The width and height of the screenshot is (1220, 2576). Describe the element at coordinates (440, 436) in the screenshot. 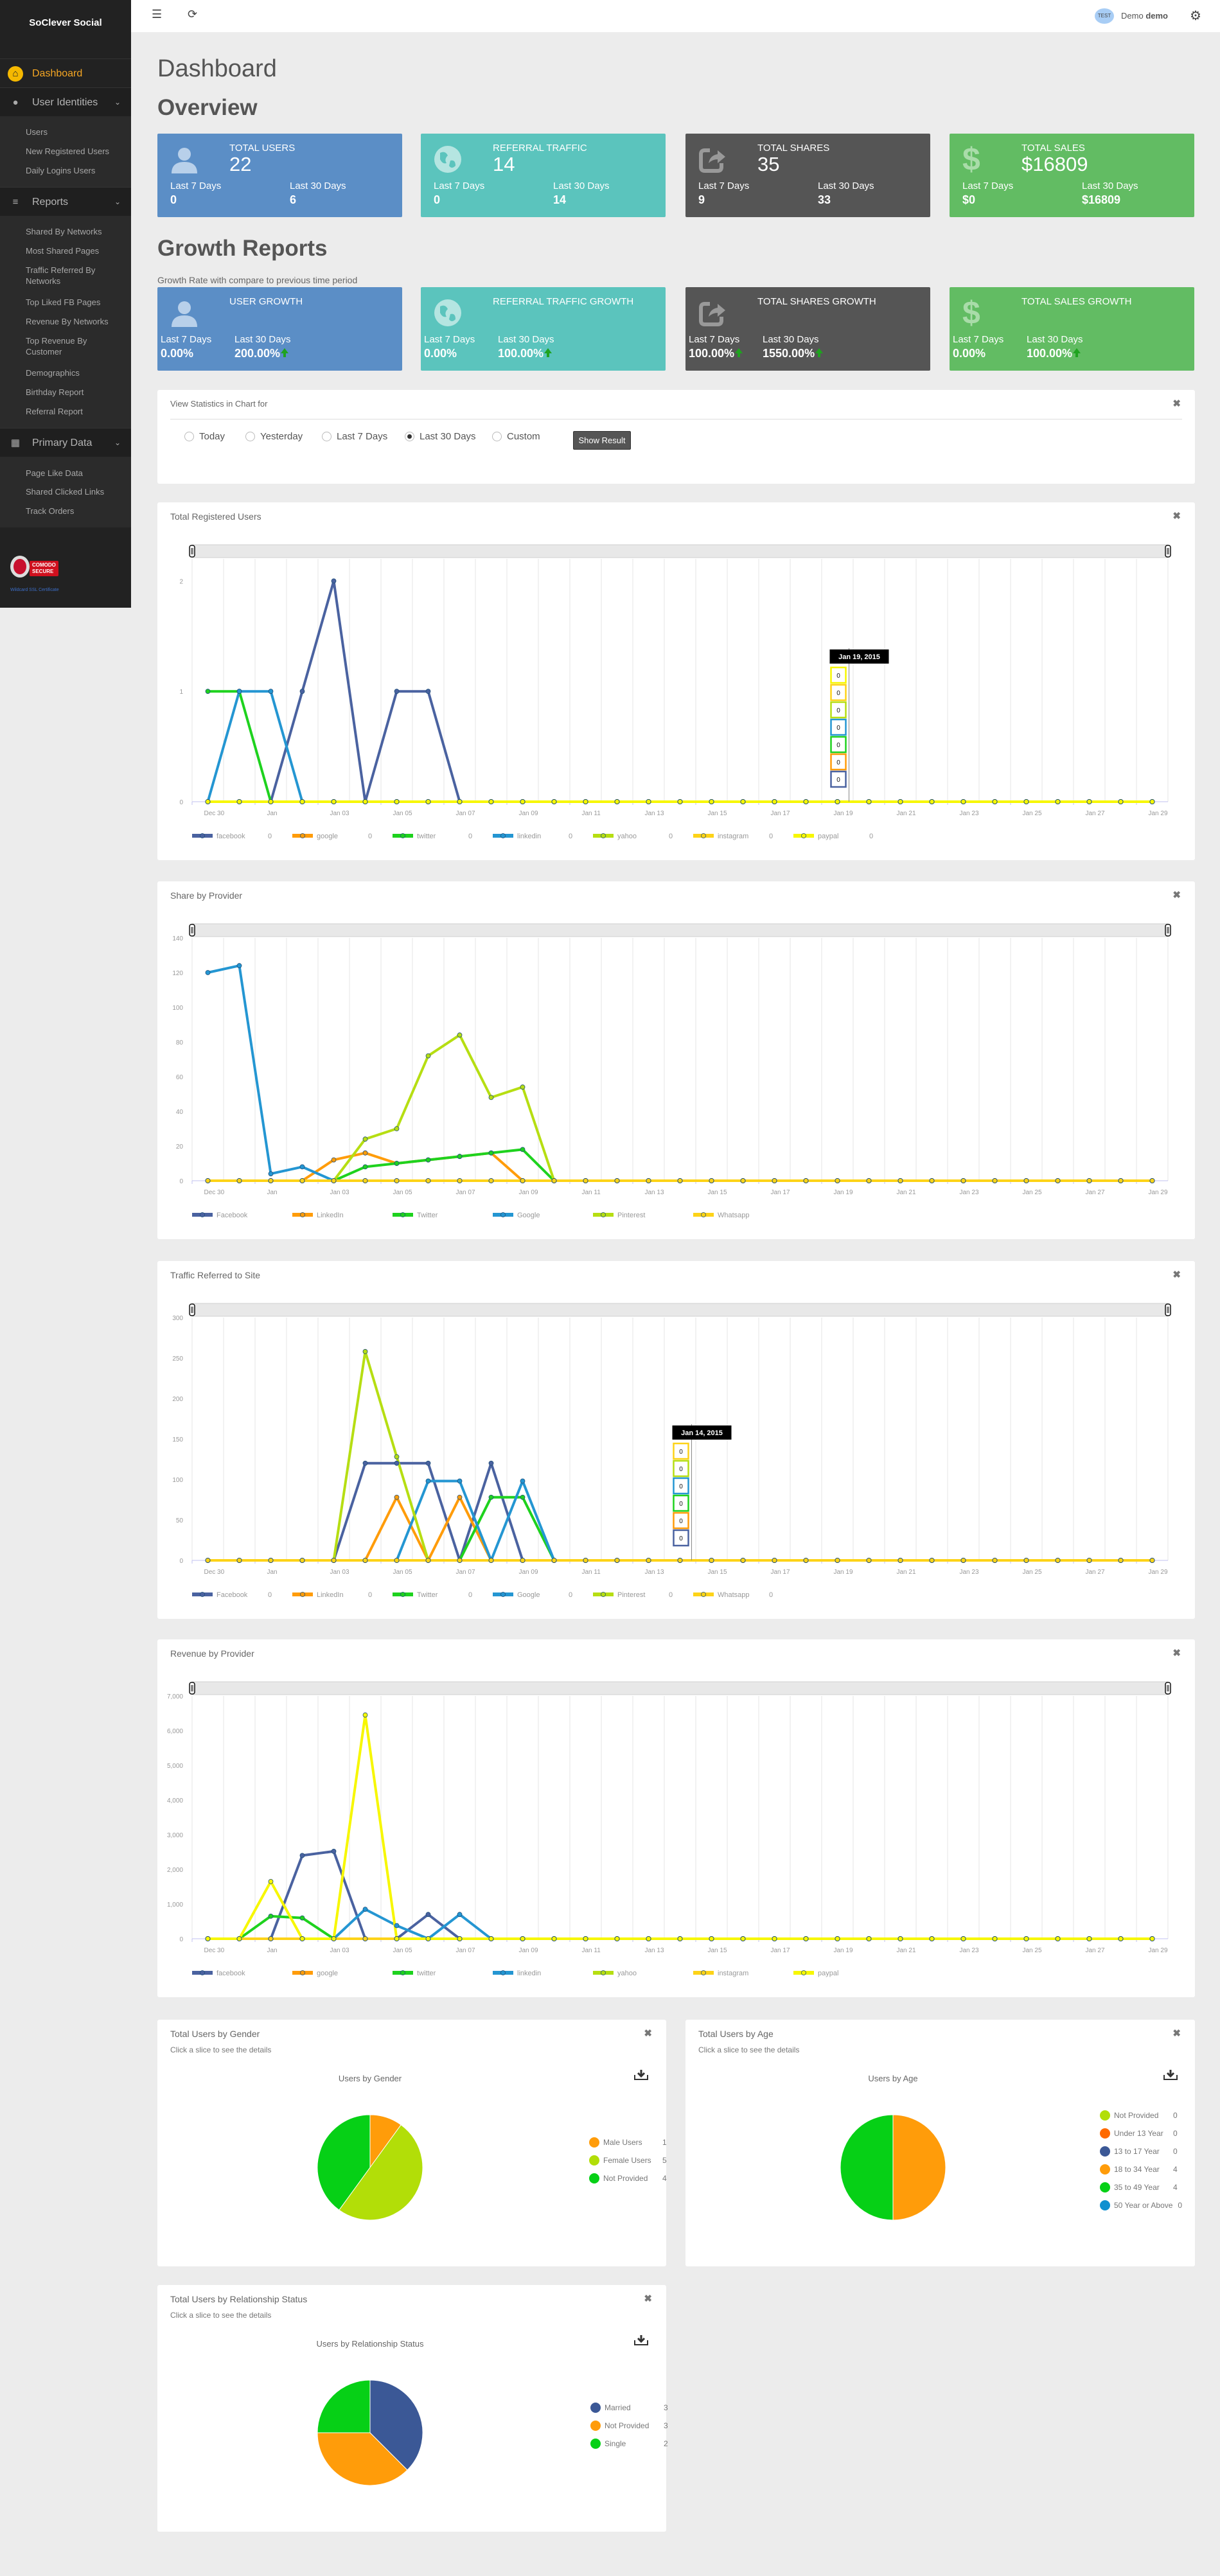

I see `radio-last-30-days: Last 30 Days` at that location.